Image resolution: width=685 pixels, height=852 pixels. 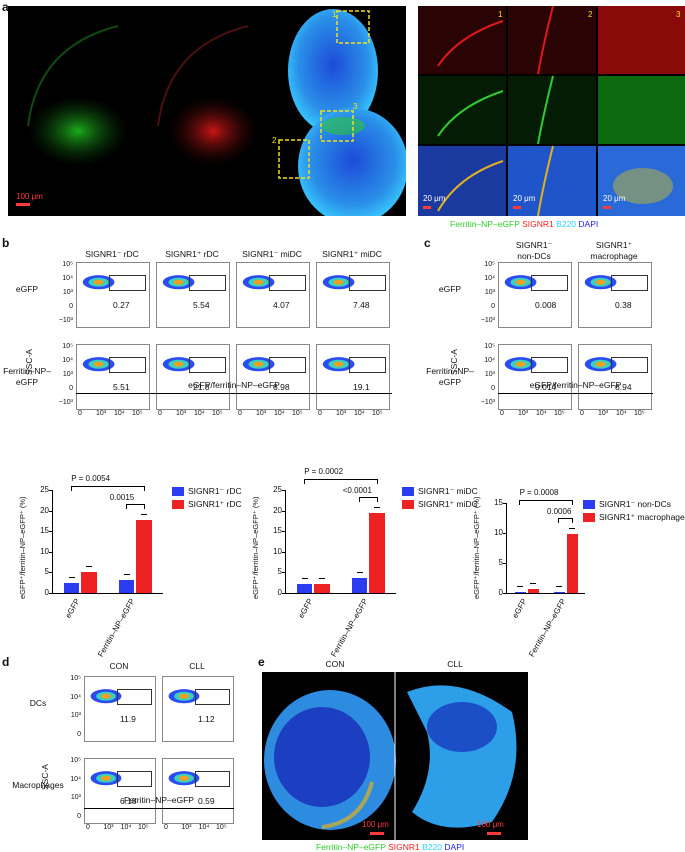 What do you see at coordinates (121, 305) in the screenshot?
I see `fcs-percent: 0.27` at bounding box center [121, 305].